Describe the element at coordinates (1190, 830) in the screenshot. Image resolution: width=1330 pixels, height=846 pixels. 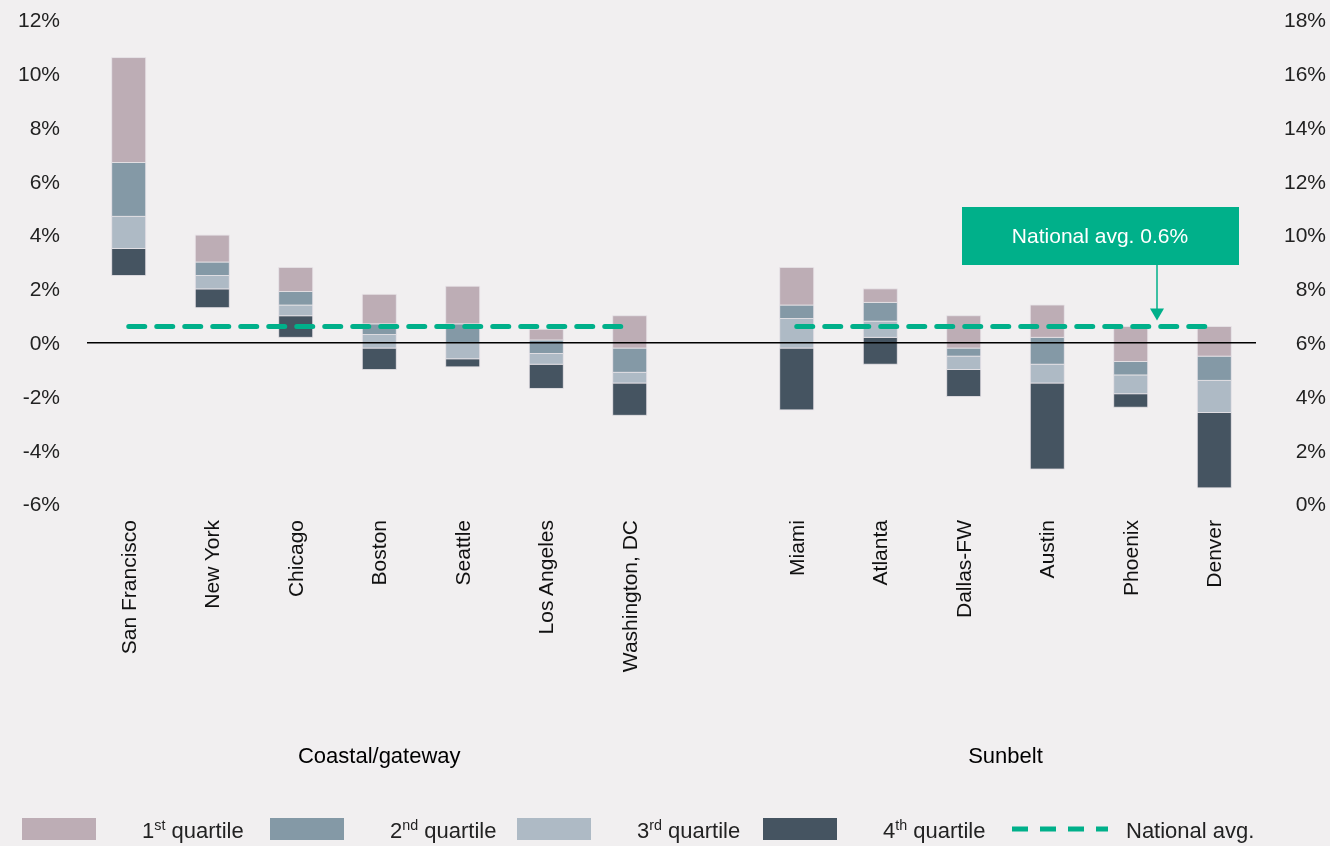
I see `legend-label: National avg.` at that location.